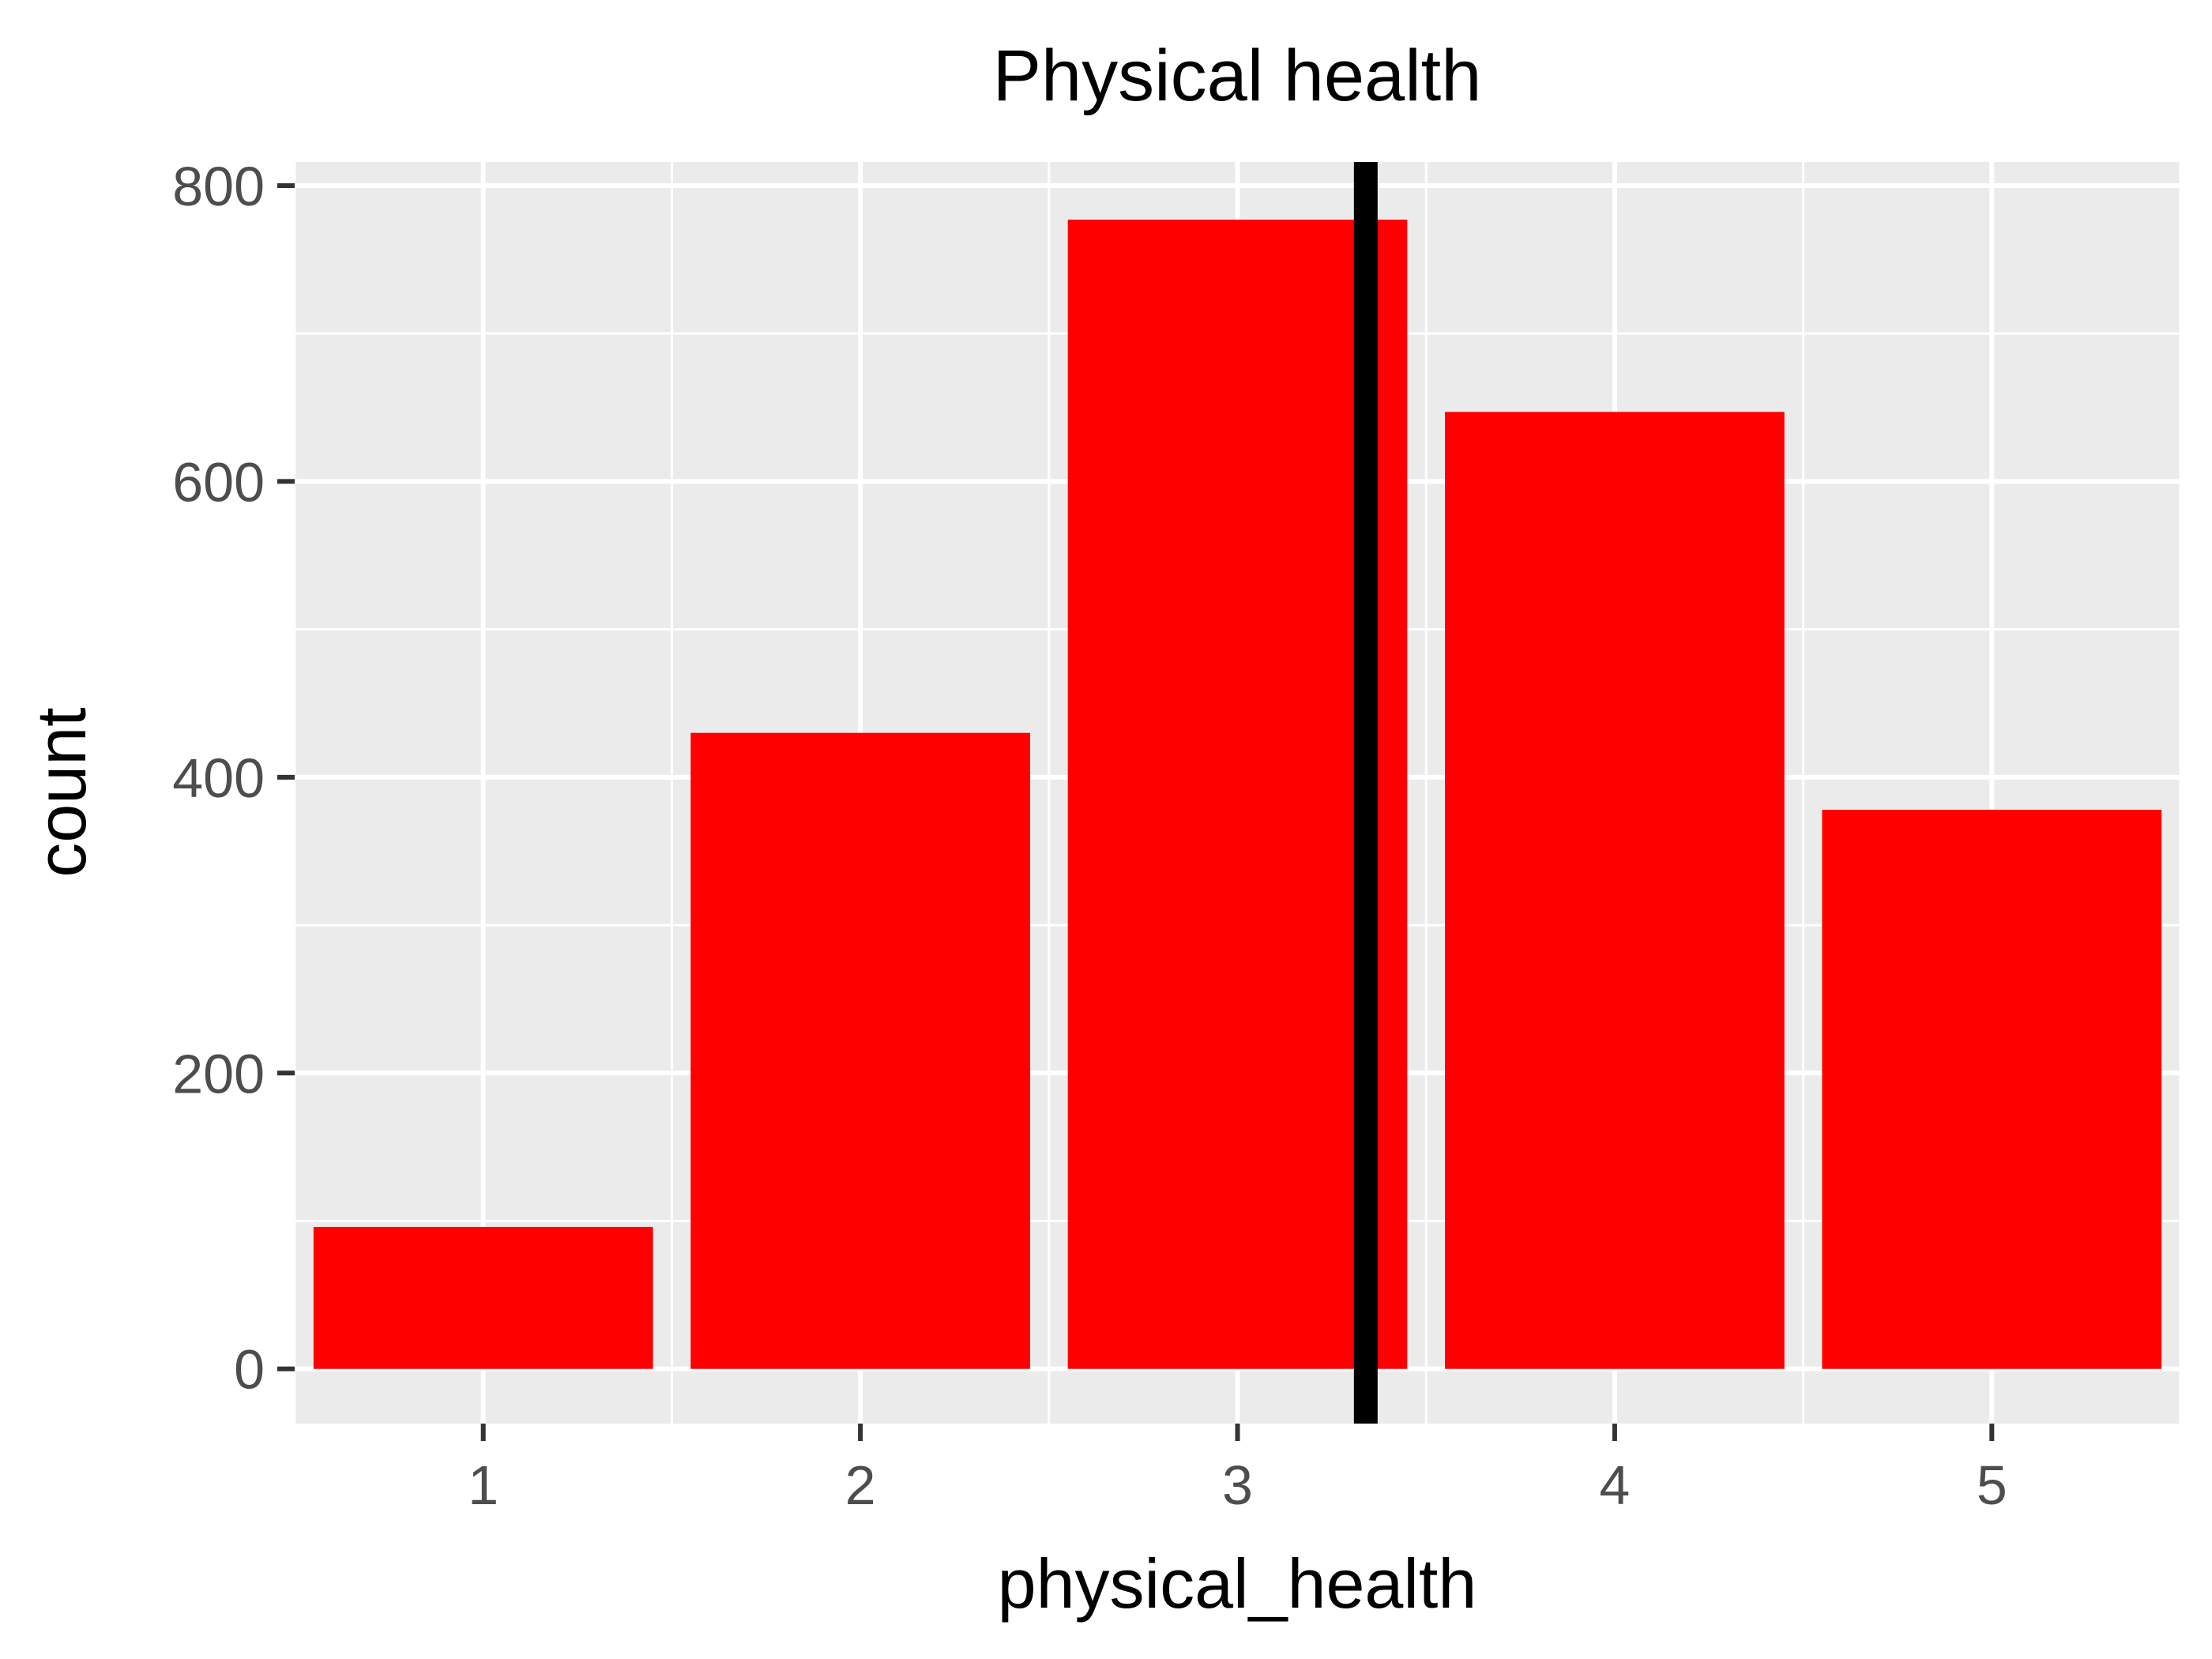  Describe the element at coordinates (1238, 1485) in the screenshot. I see `x-tick-label: 3` at that location.